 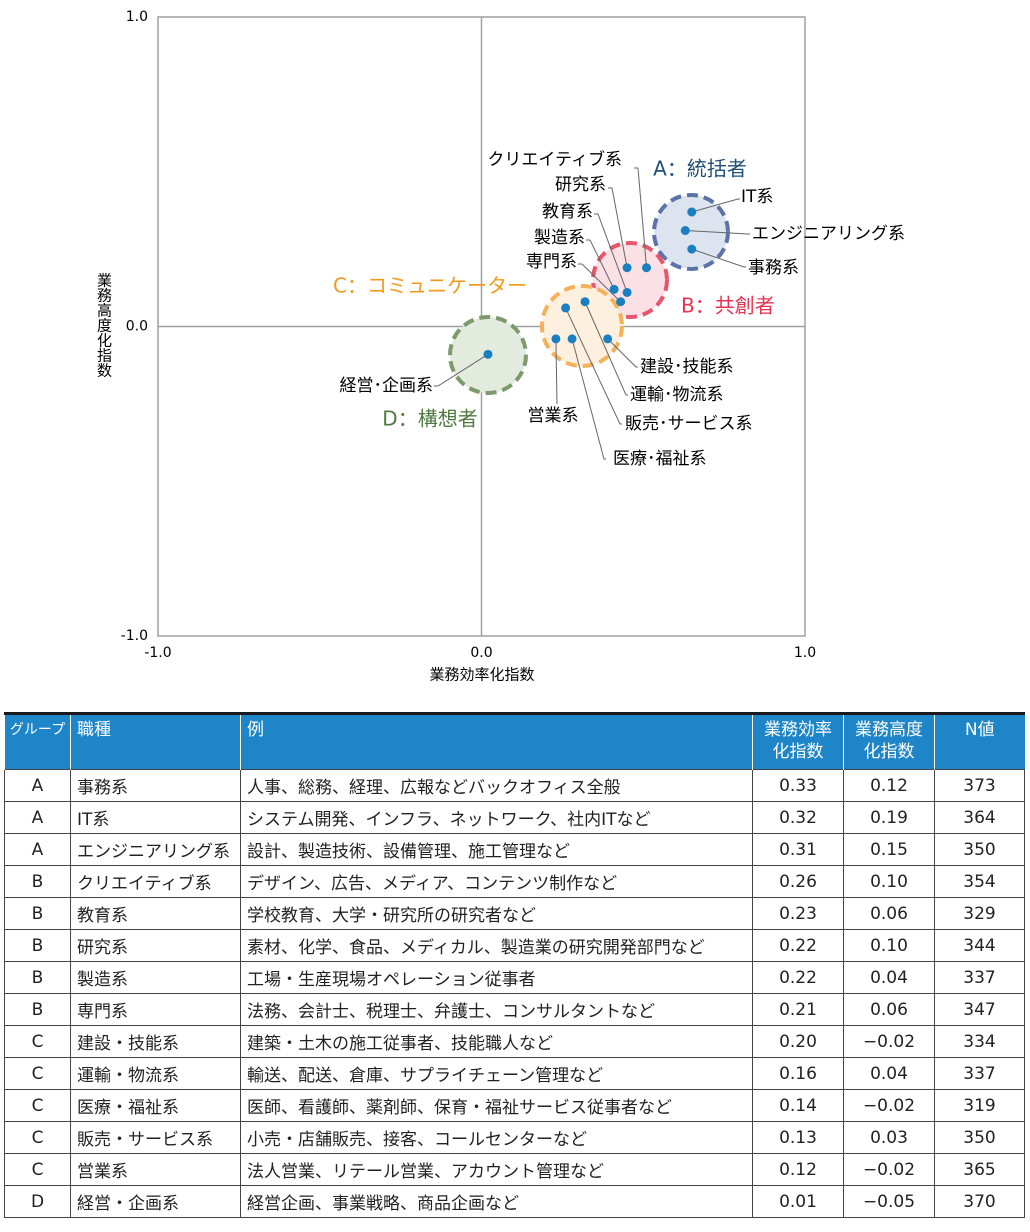 What do you see at coordinates (889, 1105) in the screenshot?
I see `table-cell: −0.02` at bounding box center [889, 1105].